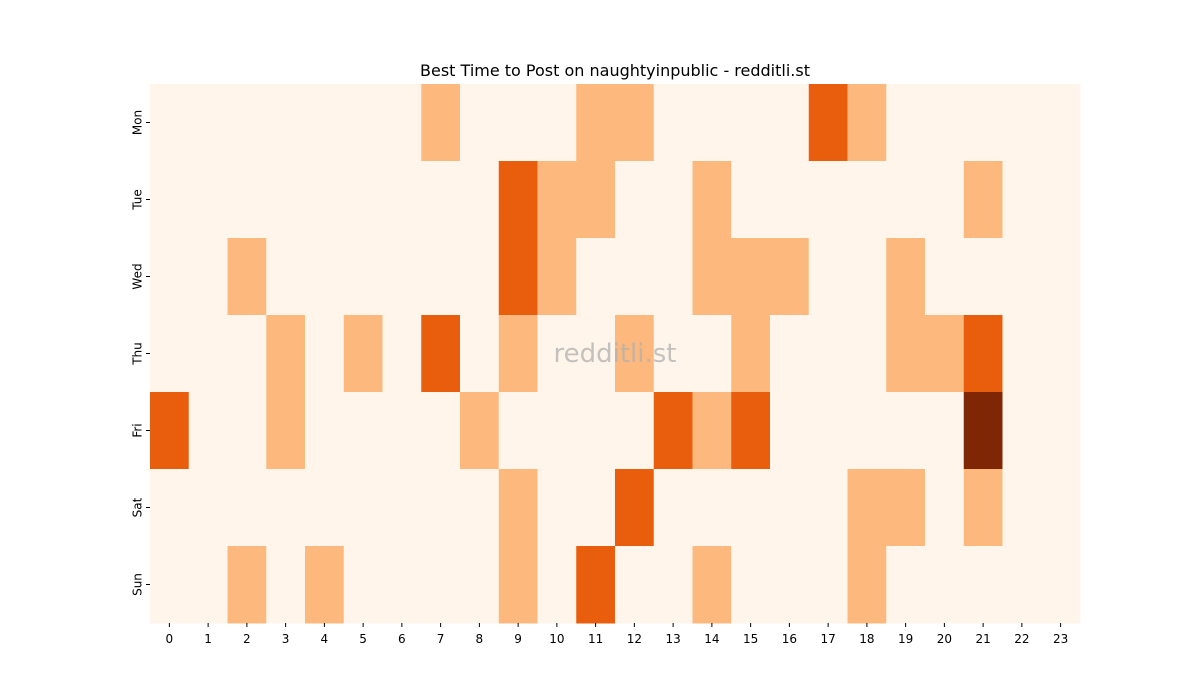  I want to click on x-tick-label: 1, so click(208, 639).